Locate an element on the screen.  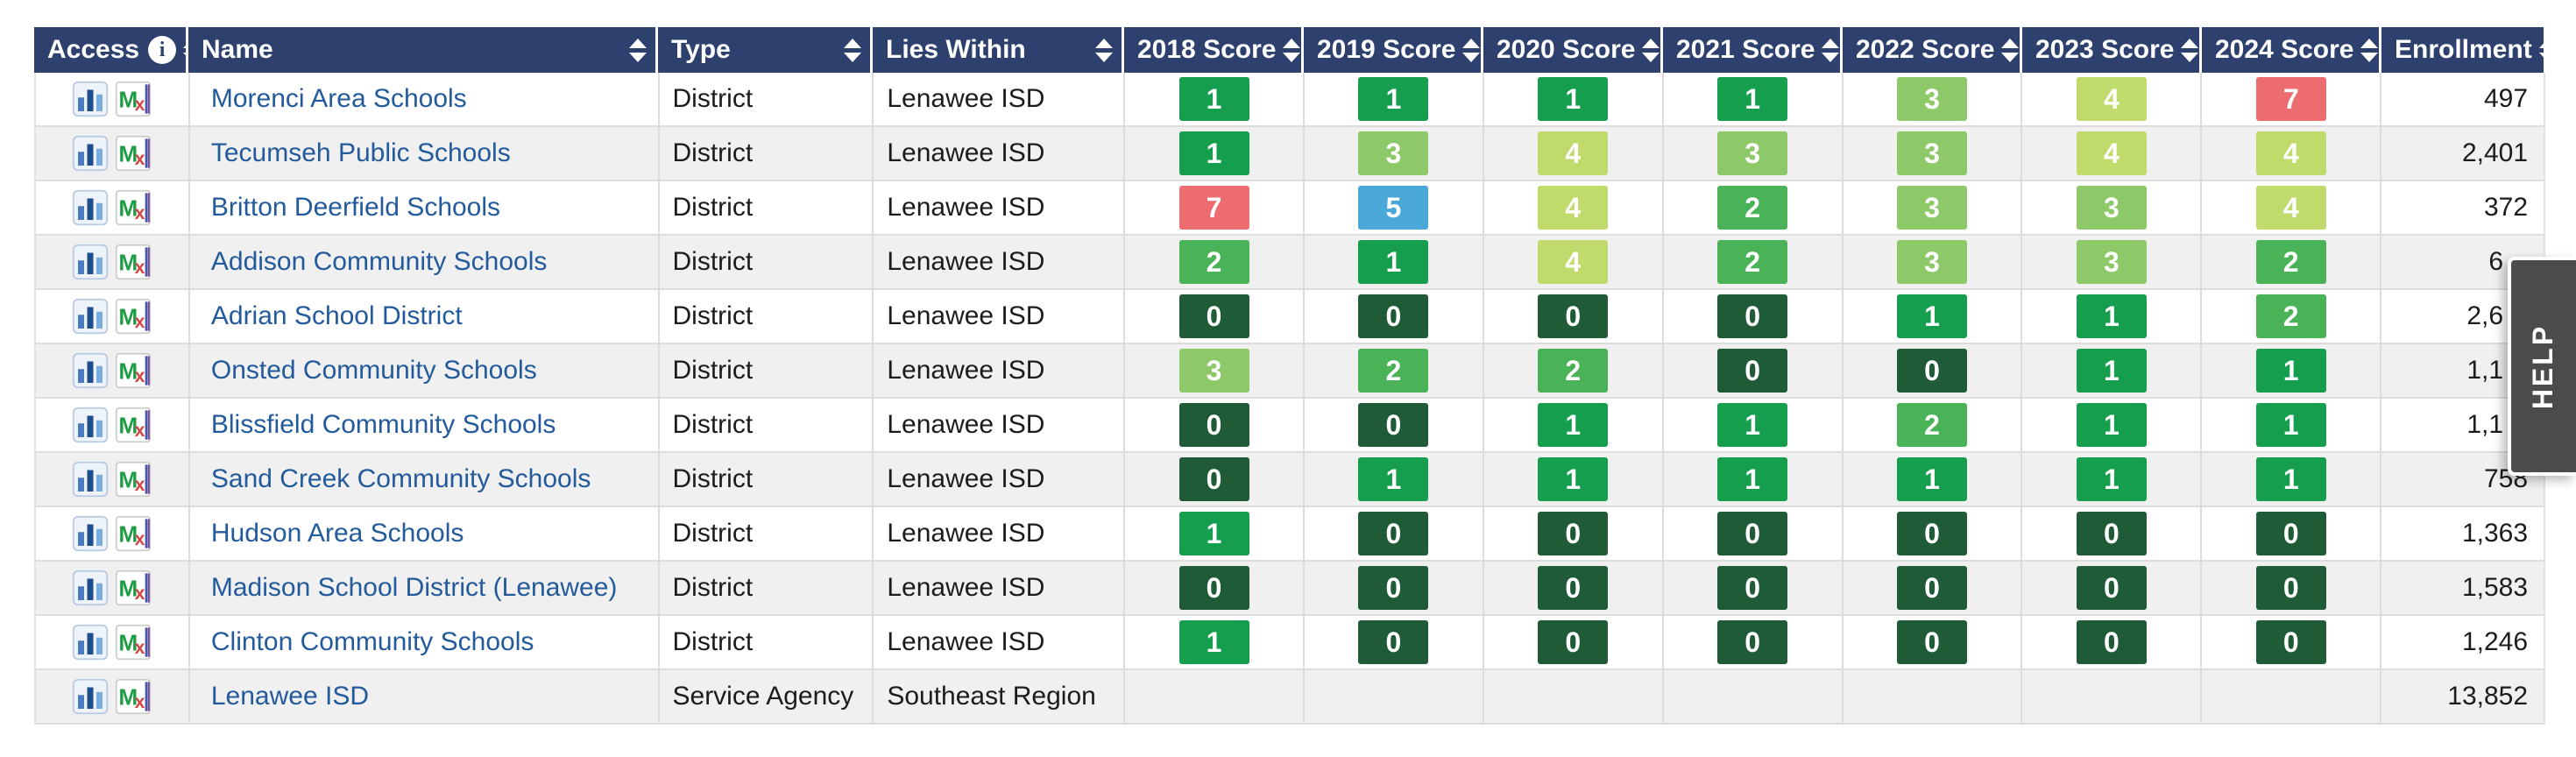
score-cell-2024: 1 is located at coordinates (2292, 425).